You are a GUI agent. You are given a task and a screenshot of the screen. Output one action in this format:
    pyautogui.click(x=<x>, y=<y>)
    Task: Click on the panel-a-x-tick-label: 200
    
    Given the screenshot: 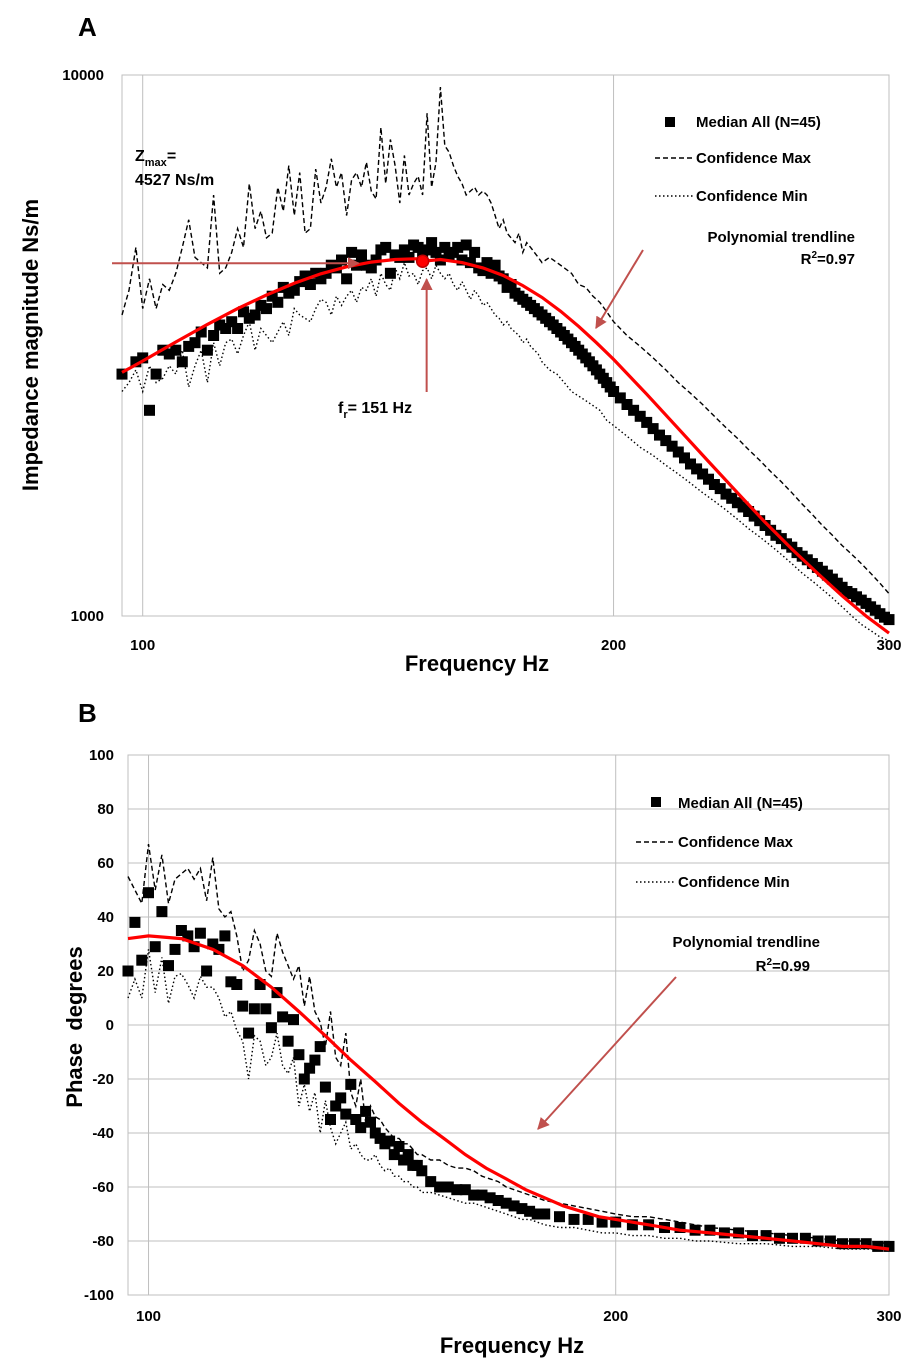 What is the action you would take?
    pyautogui.click(x=613, y=645)
    